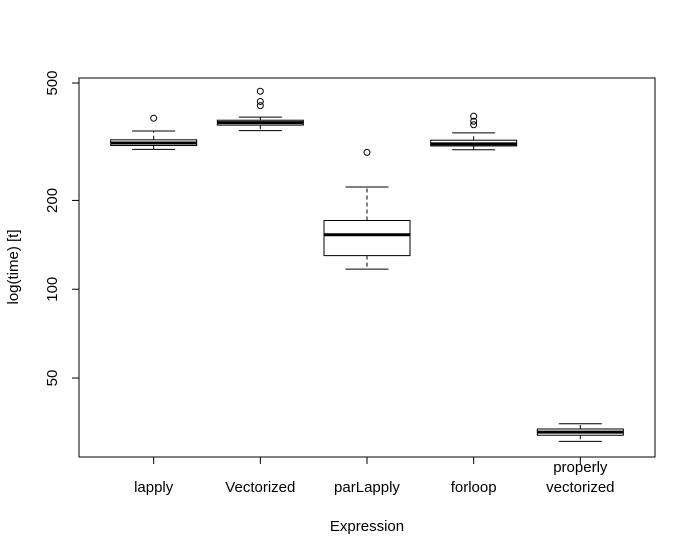 This screenshot has width=695, height=555. I want to click on x-tick-label: parLapply, so click(367, 487).